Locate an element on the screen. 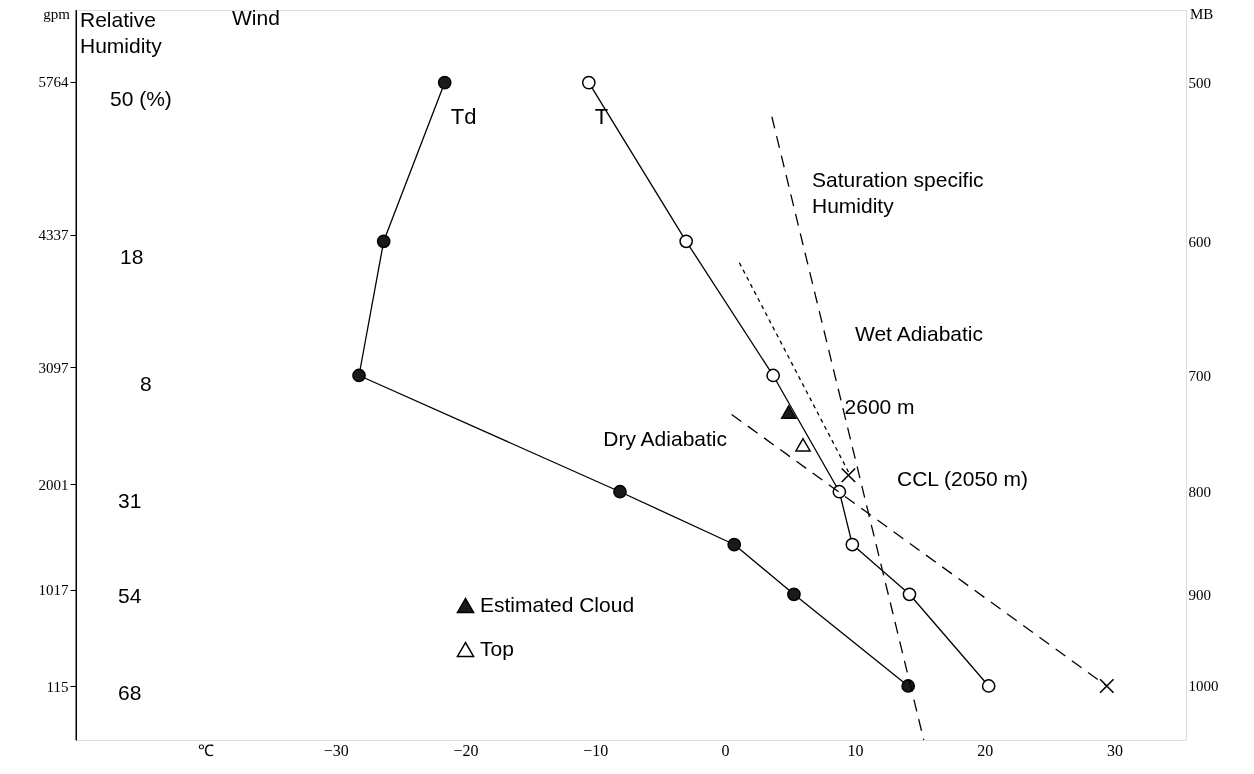  annotation: Wet Adiabatic is located at coordinates (919, 333).